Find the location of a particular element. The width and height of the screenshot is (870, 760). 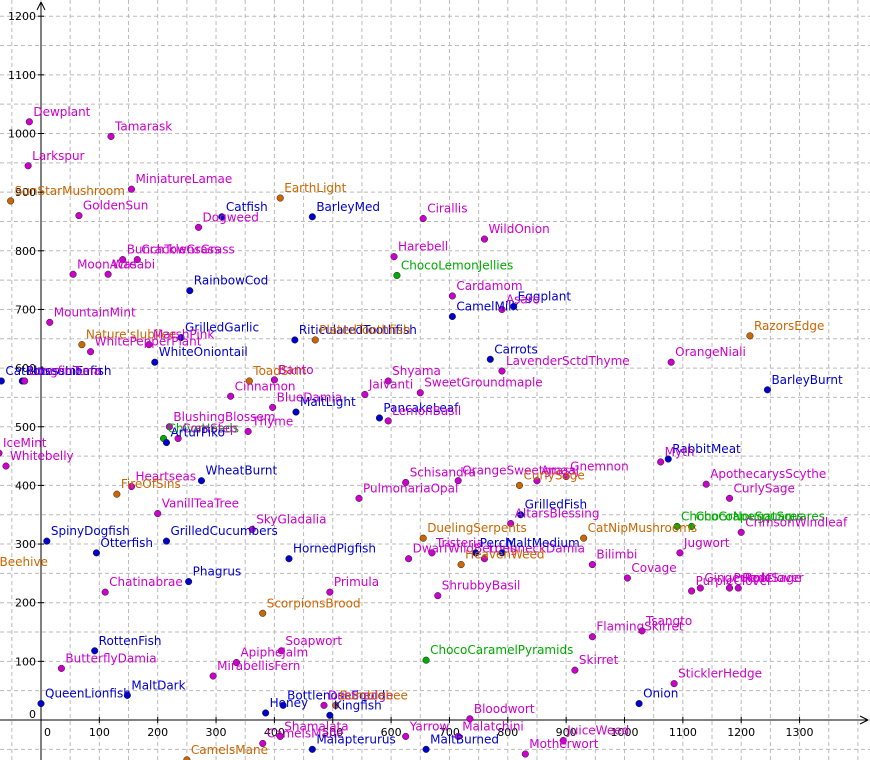

x-tick-label: 1000 is located at coordinates (625, 732).